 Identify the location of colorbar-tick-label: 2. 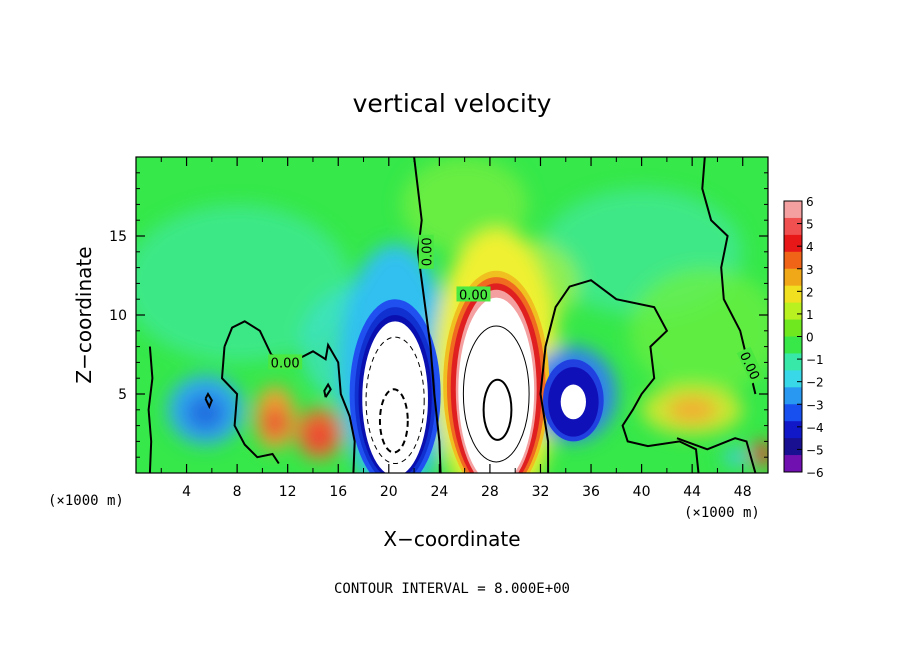
(810, 292).